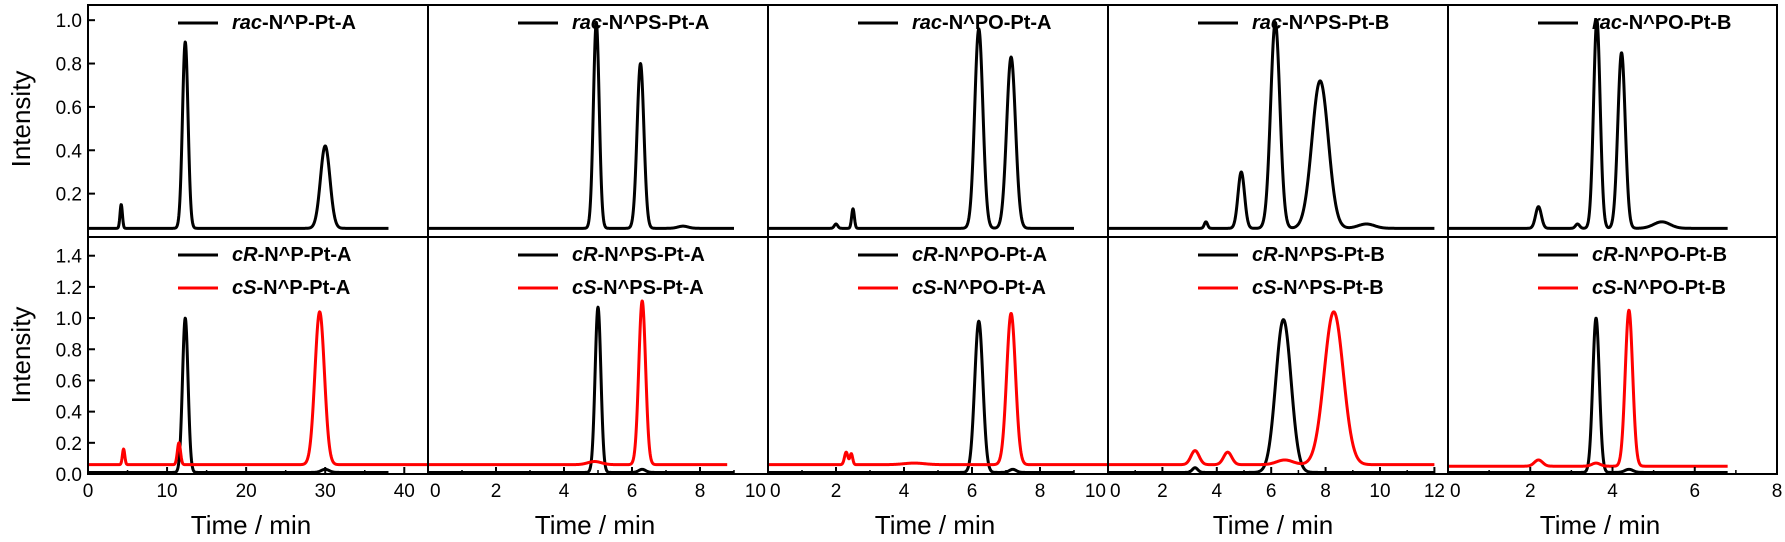 The width and height of the screenshot is (1785, 542). Describe the element at coordinates (1434, 491) in the screenshot. I see `x-tick-label: 12` at that location.